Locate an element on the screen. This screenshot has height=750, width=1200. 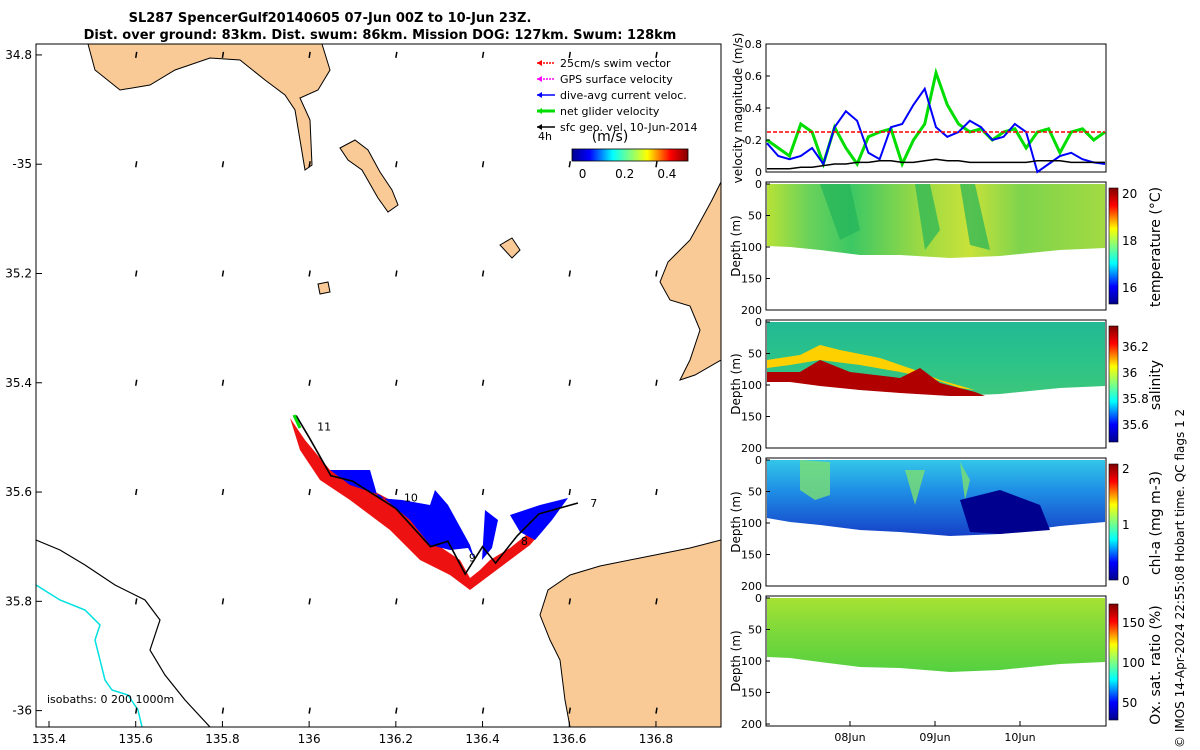
map-xtick-label: 135.4 is located at coordinates (49, 739).